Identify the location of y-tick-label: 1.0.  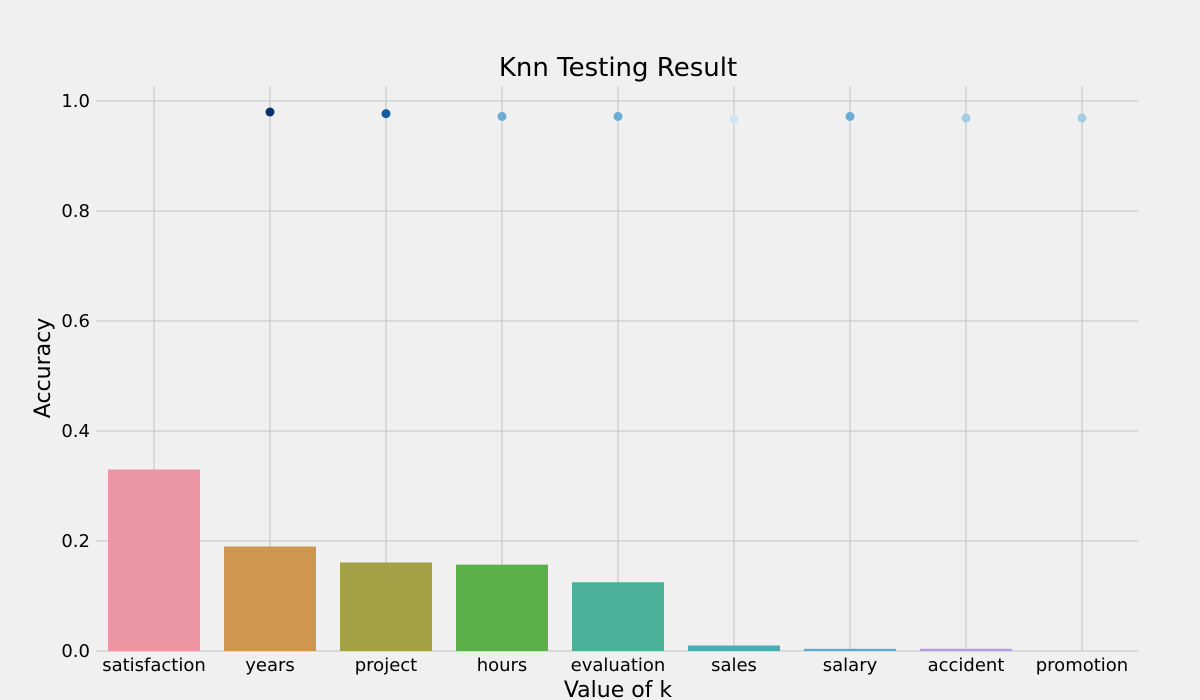
(75, 101).